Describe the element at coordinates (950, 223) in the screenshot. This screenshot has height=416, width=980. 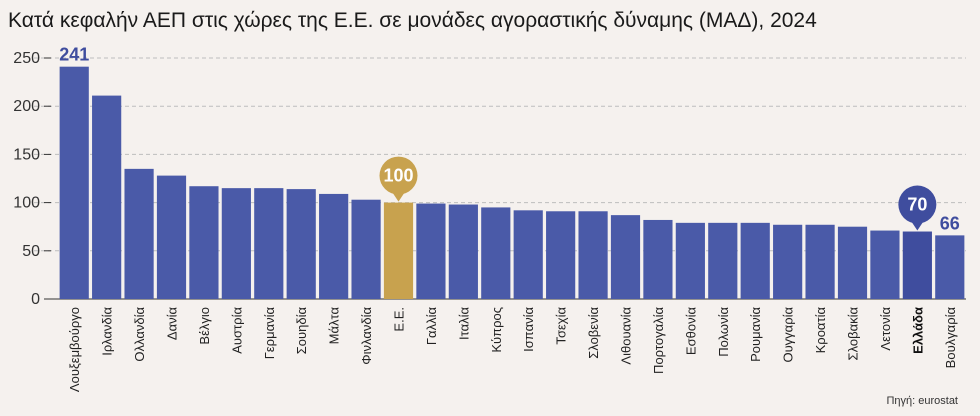
I see `value-label-βουλγαρία: 66` at that location.